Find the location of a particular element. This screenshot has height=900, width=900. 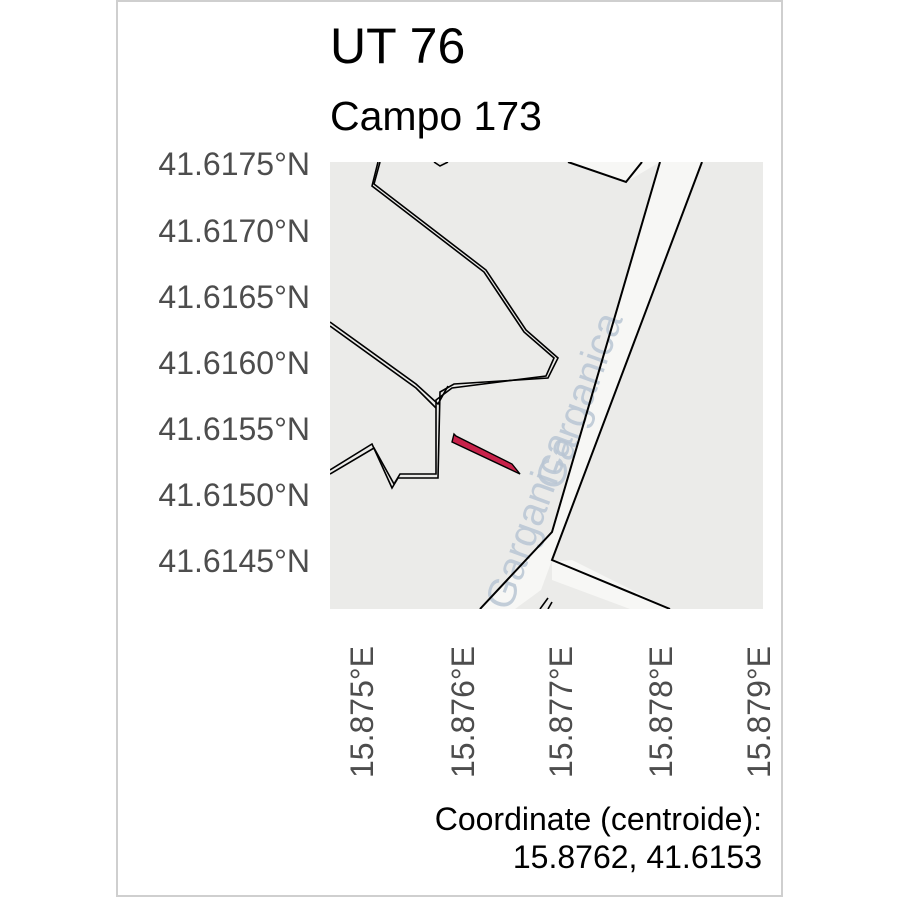

page-subtitle: Campo 173 is located at coordinates (436, 116).